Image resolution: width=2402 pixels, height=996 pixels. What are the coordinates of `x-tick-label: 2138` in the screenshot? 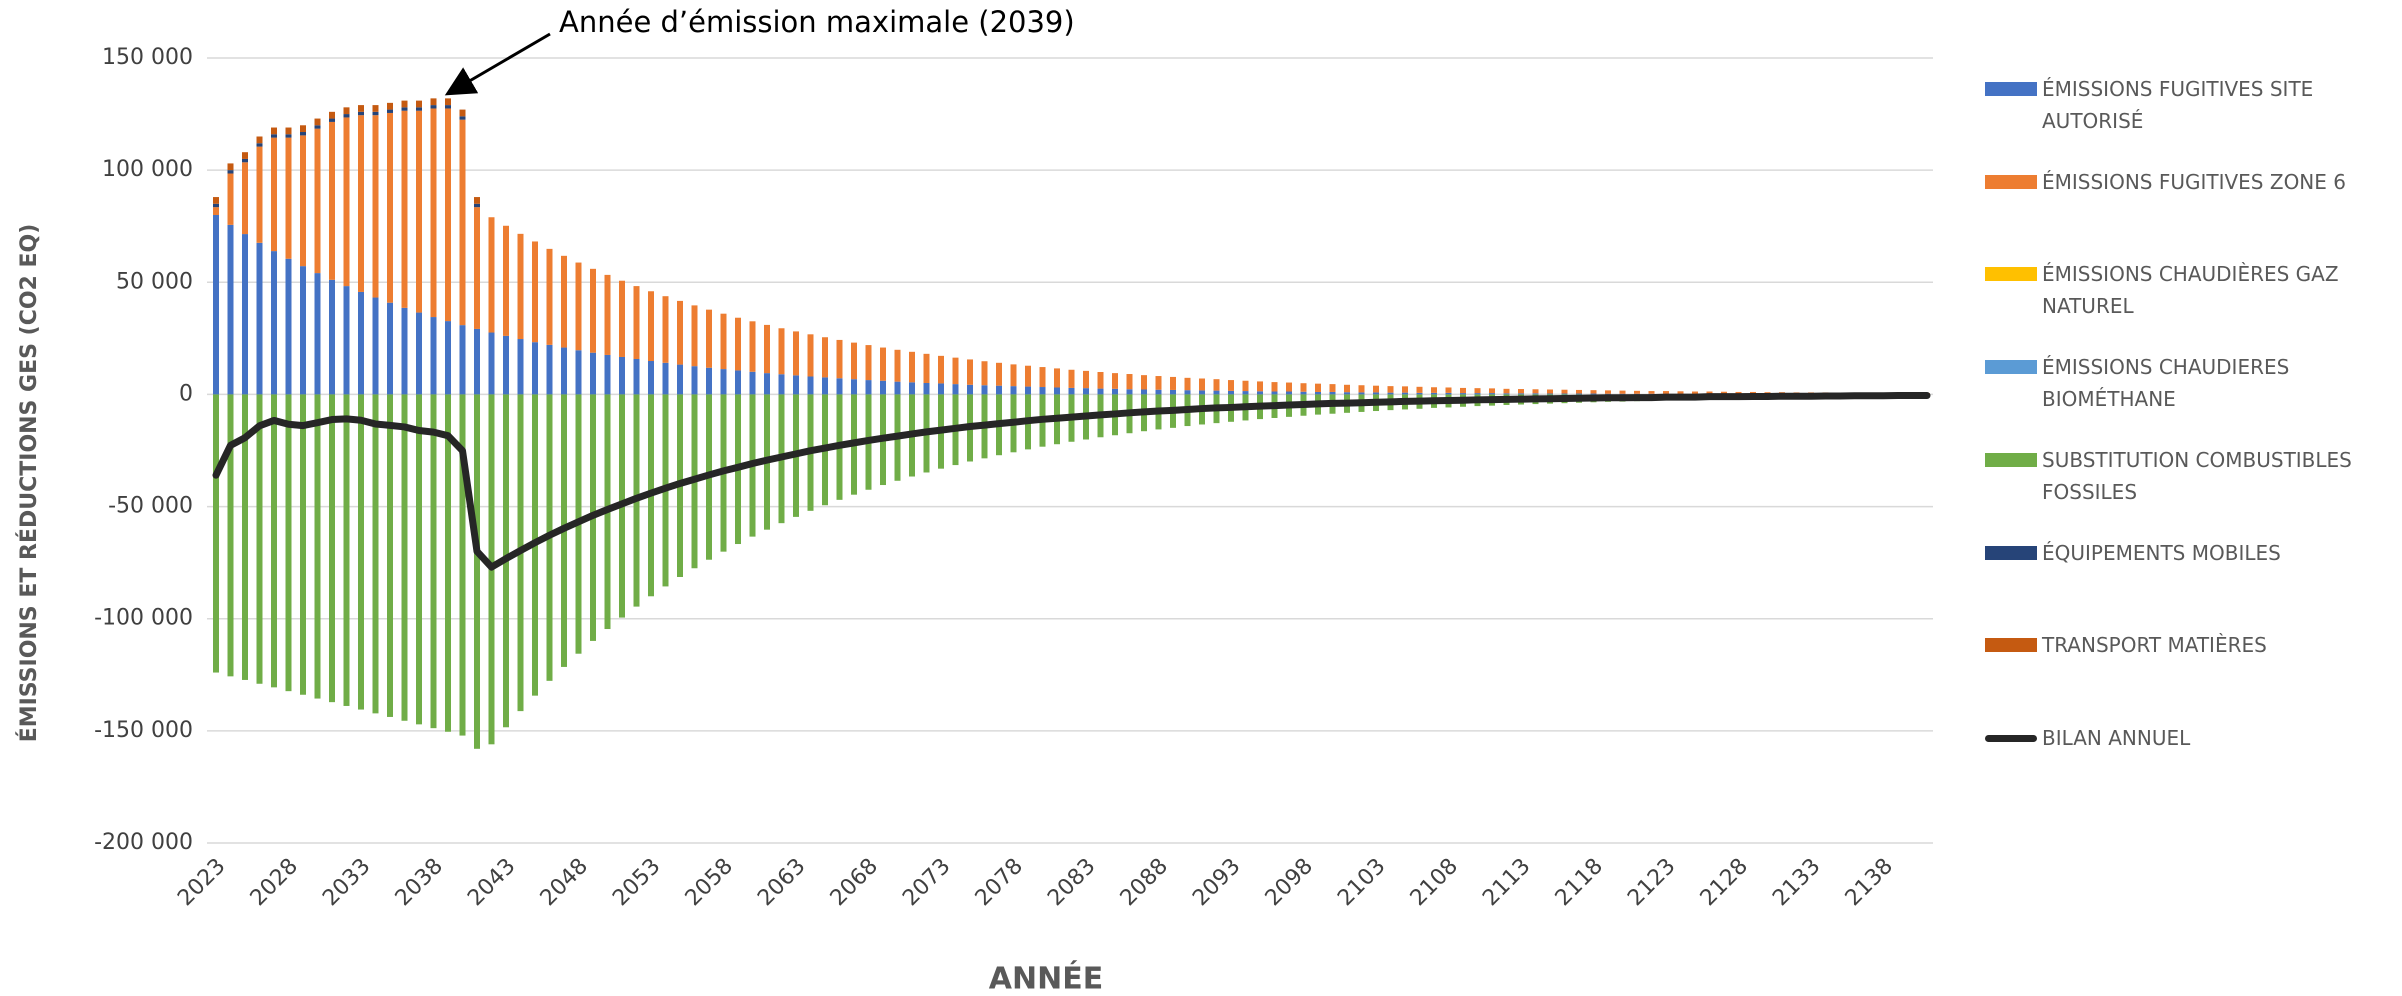 It's located at (1869, 882).